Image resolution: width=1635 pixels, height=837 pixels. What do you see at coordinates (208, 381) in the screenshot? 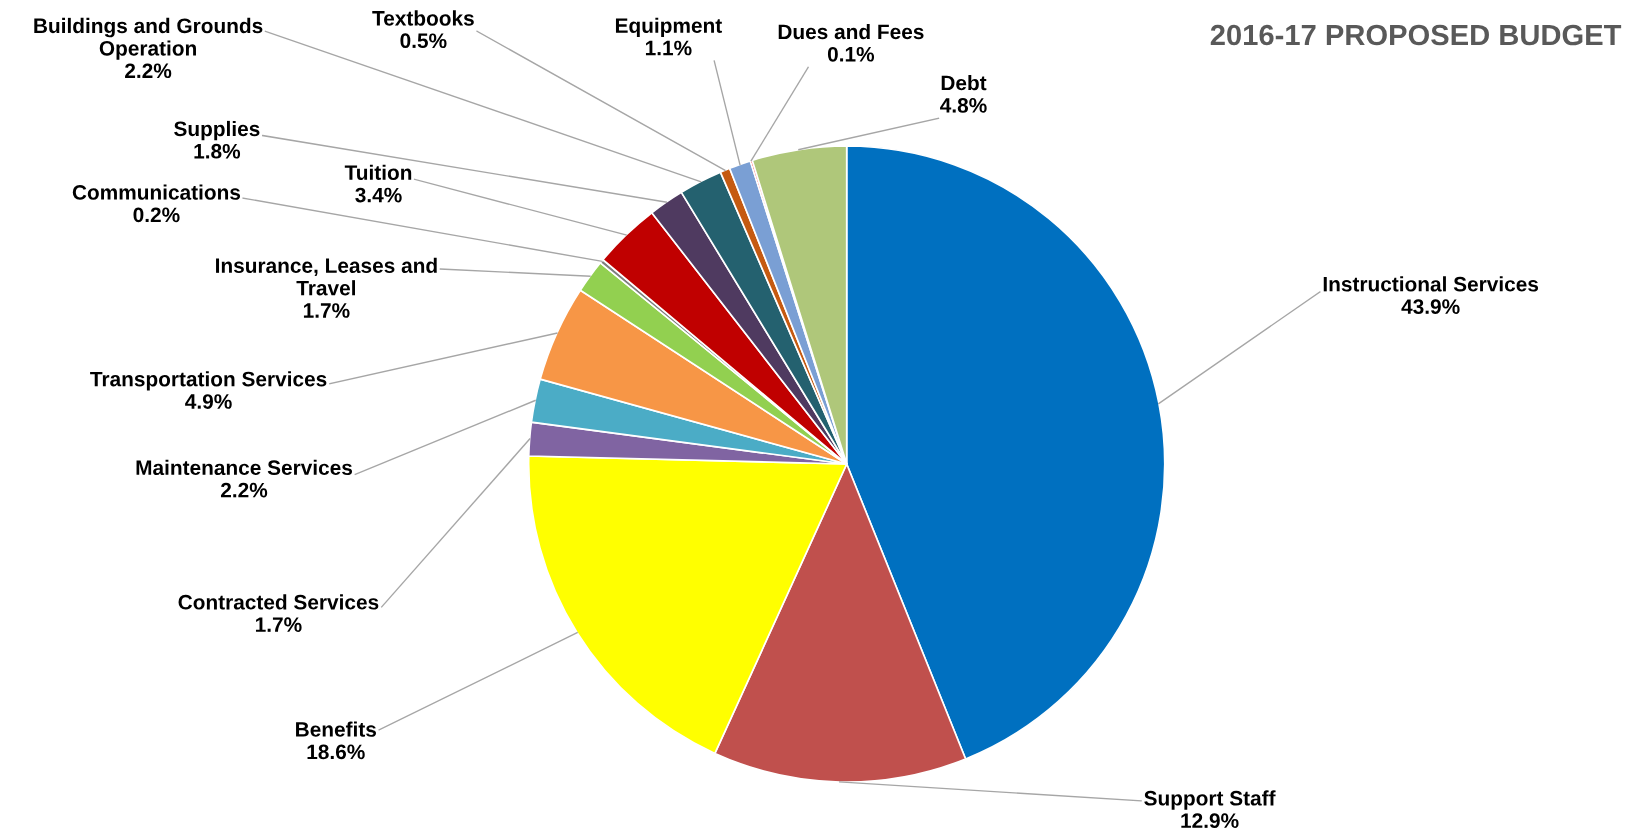
I see `slice-label: Transportation Services` at bounding box center [208, 381].